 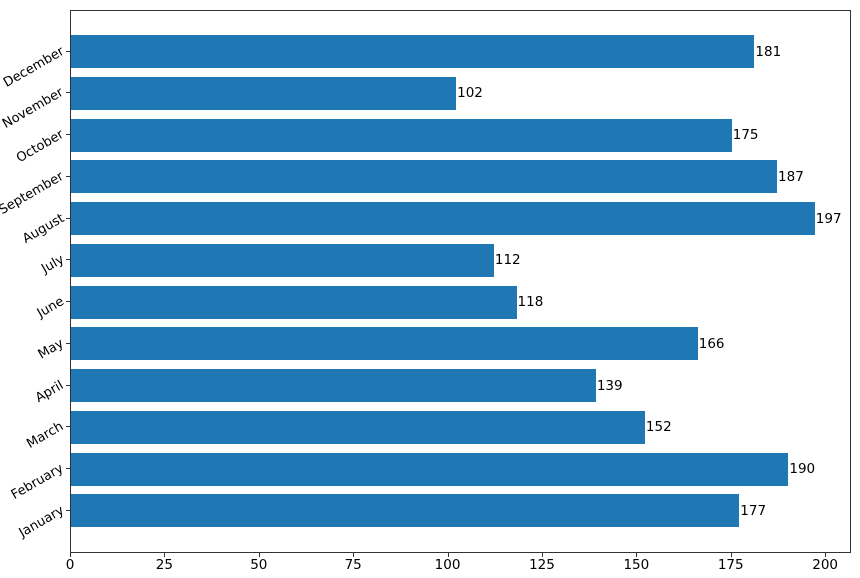 I want to click on x-tick-label: 0, so click(x=70, y=565).